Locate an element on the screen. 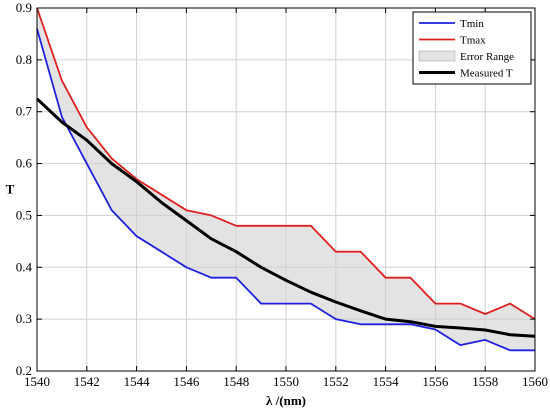 This screenshot has width=550, height=415. x-tick-label: 1554 is located at coordinates (386, 381).